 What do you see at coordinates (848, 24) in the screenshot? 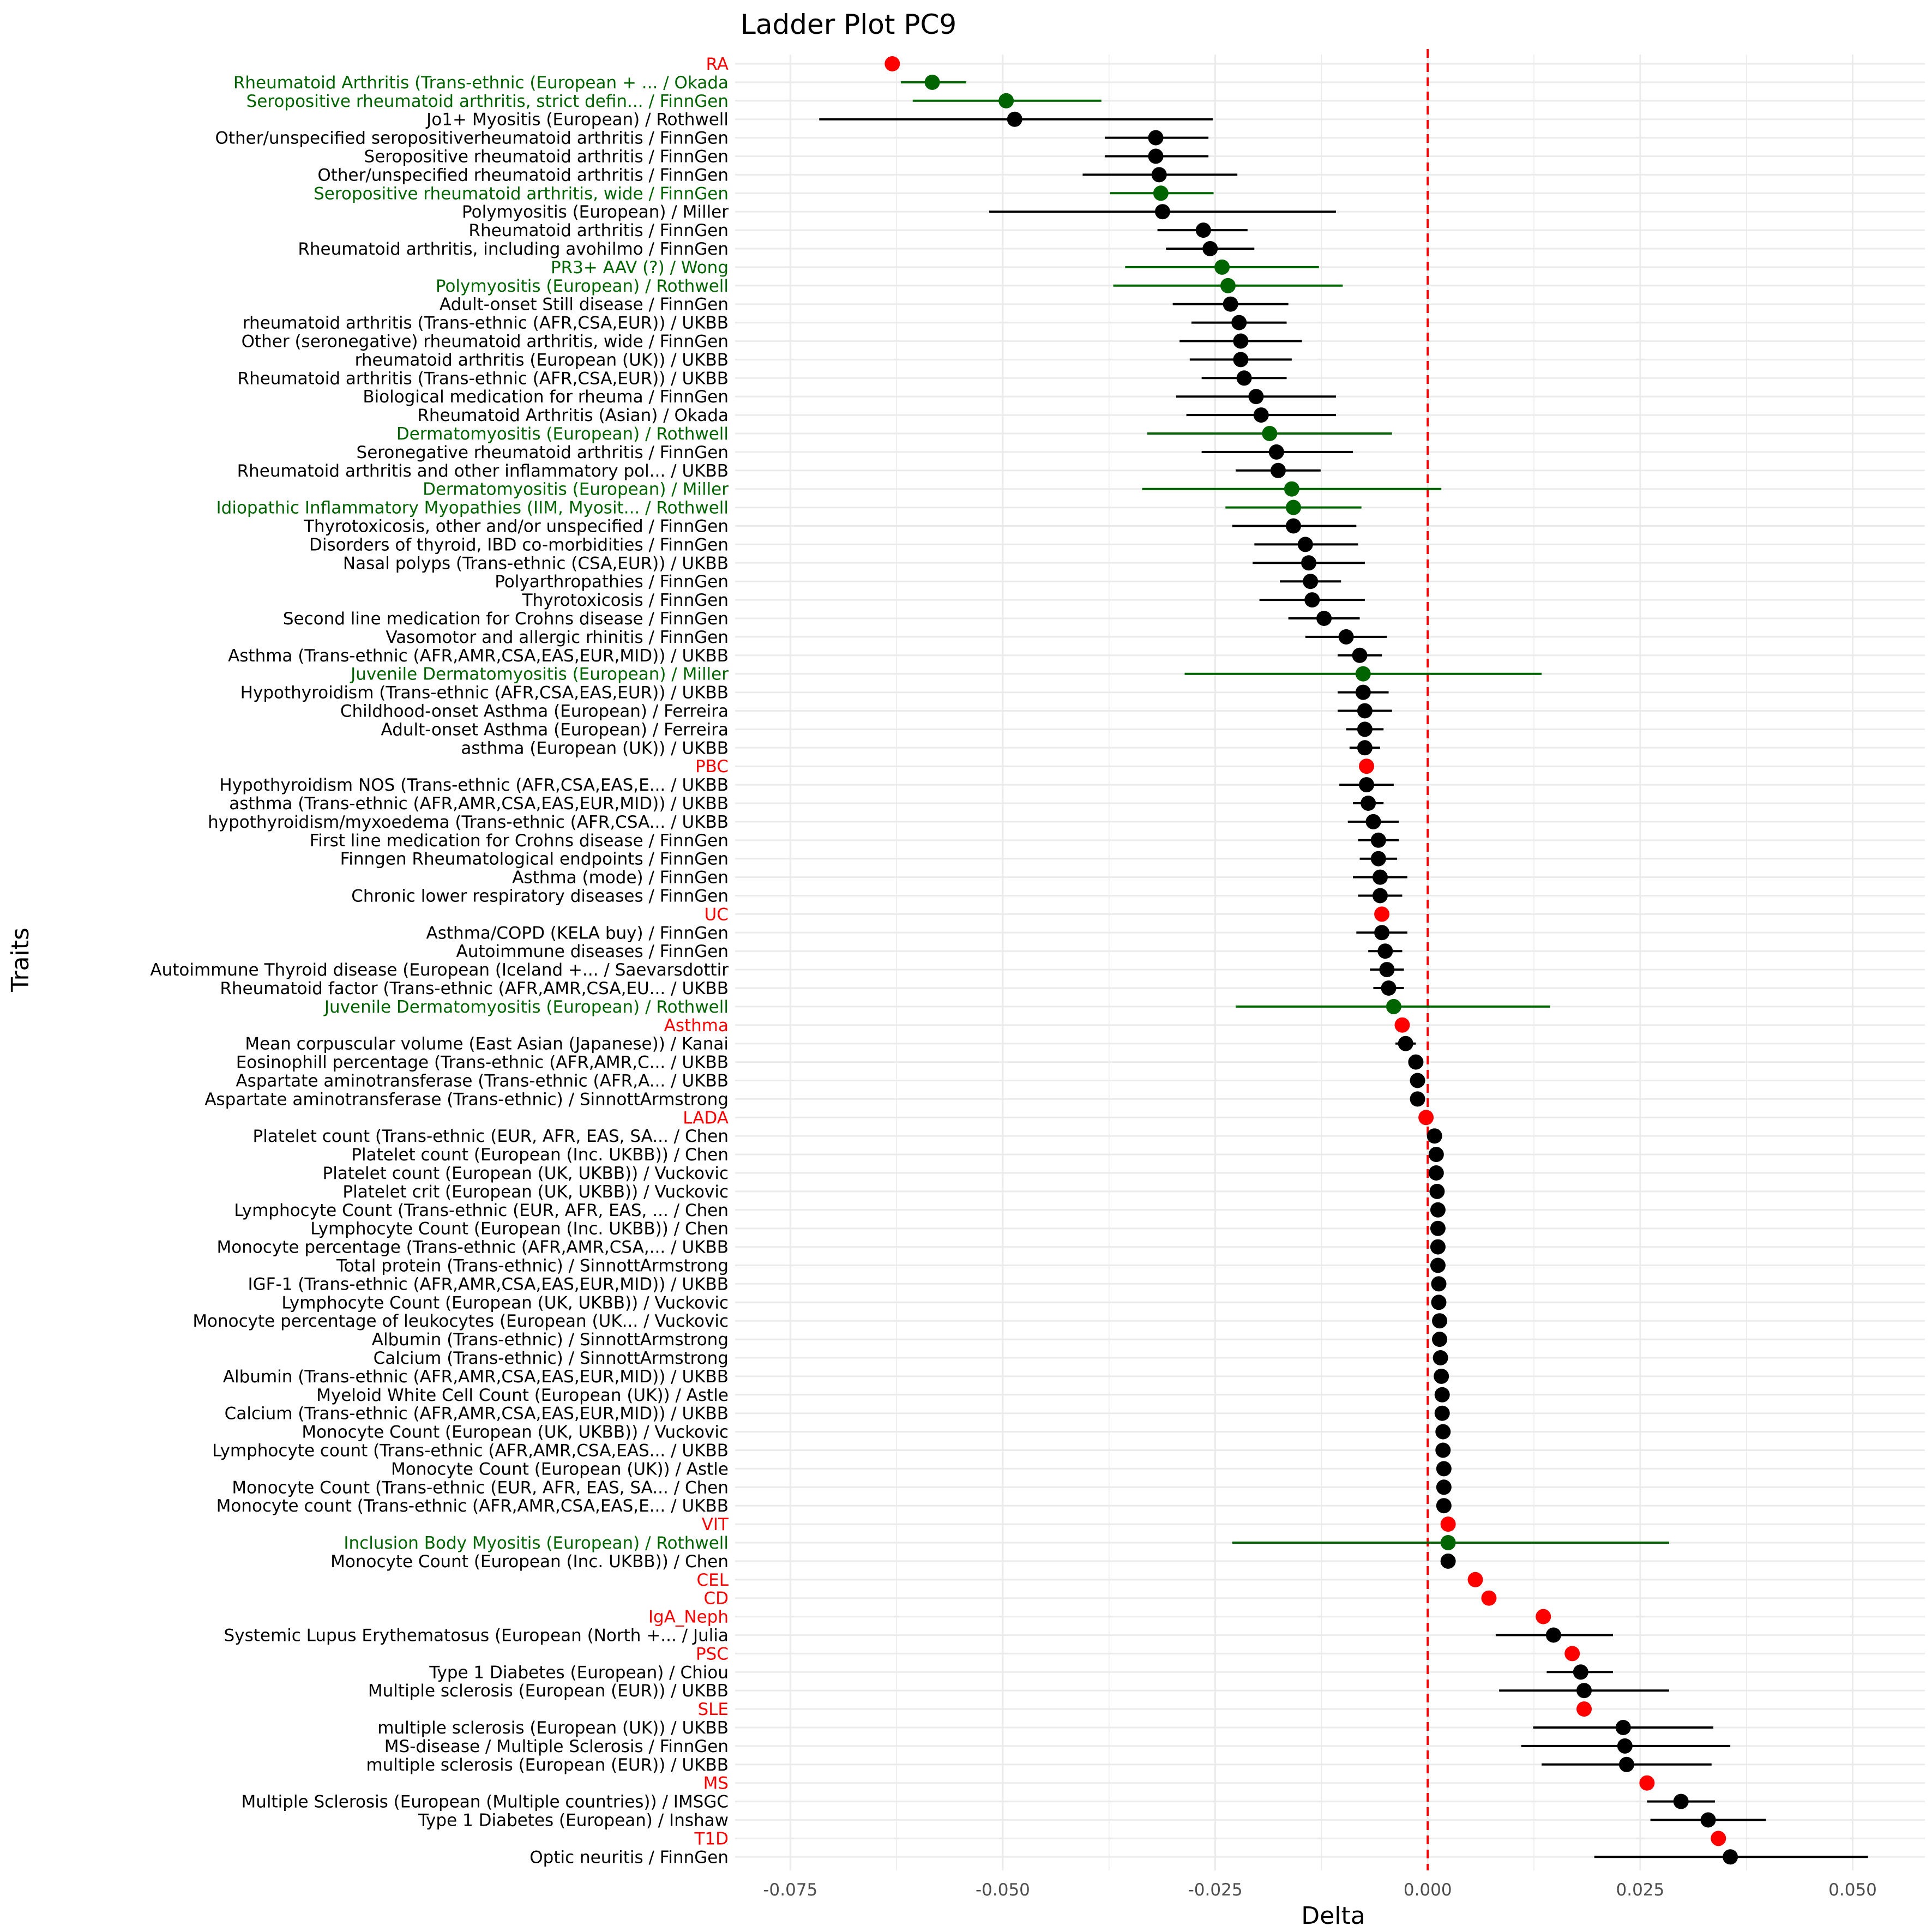
I see `chart-title: Ladder Plot PC9` at bounding box center [848, 24].